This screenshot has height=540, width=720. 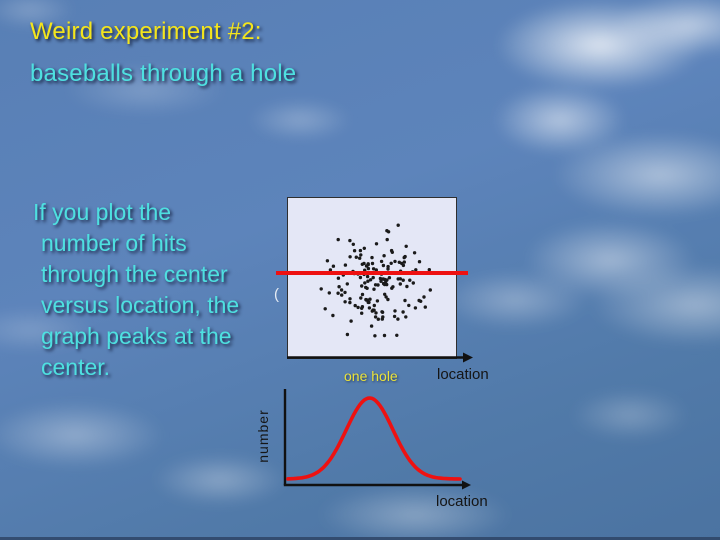 What do you see at coordinates (136, 336) in the screenshot?
I see `body-line: graph peaks at the` at bounding box center [136, 336].